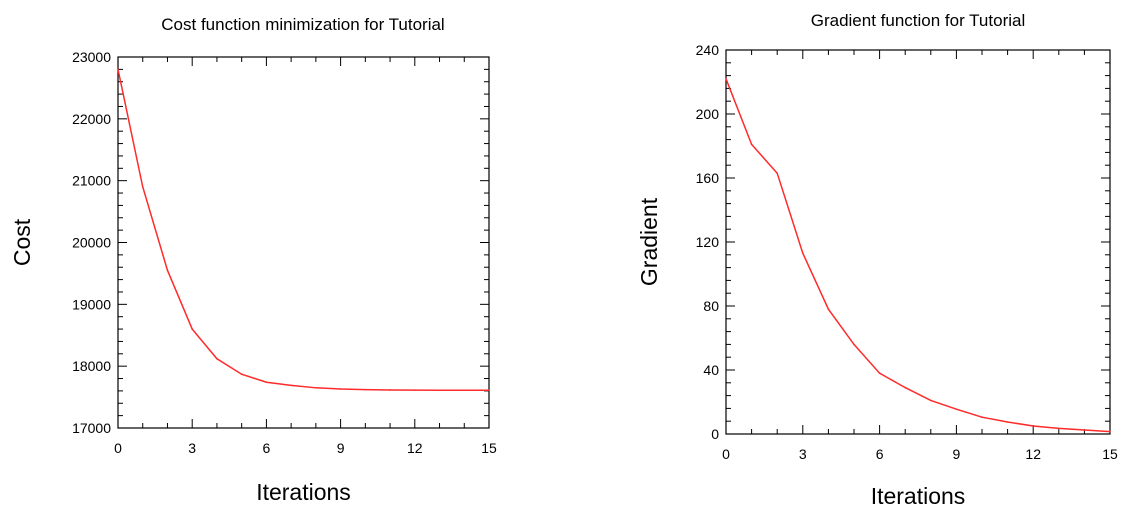 This screenshot has width=1121, height=510. I want to click on y-tick-label: 200, so click(708, 114).